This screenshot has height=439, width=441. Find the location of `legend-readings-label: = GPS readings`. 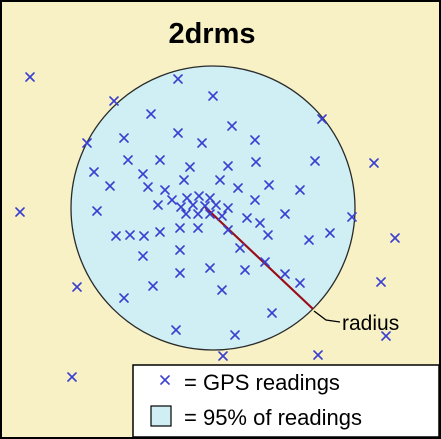

legend-readings-label: = GPS readings is located at coordinates (262, 382).